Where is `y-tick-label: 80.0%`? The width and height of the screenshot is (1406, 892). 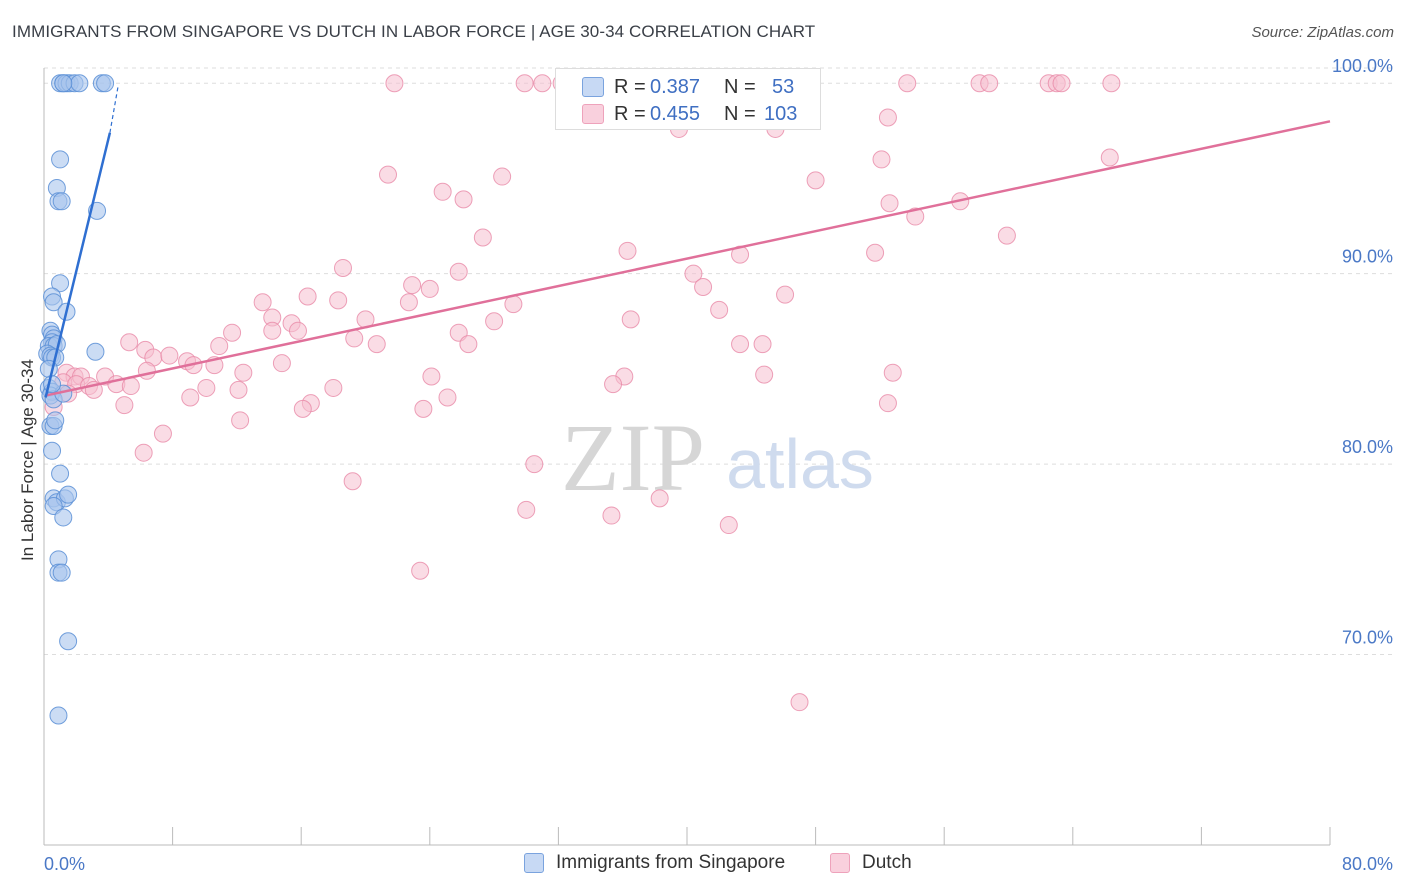
y-tick-label: 80.0% is located at coordinates (1367, 447).